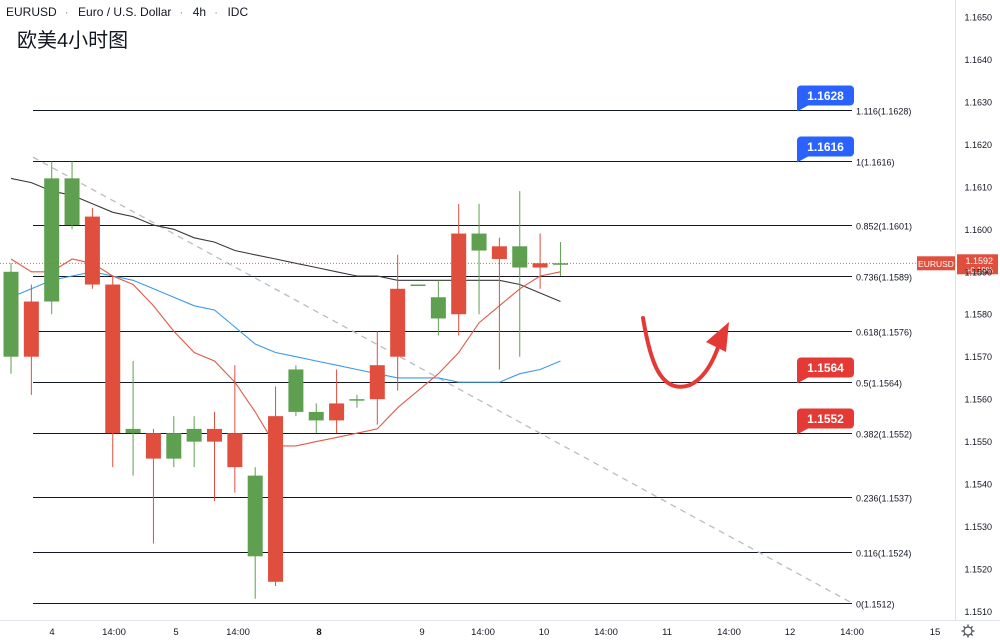  Describe the element at coordinates (883, 112) in the screenshot. I see `fib-level-label: 1.116(1.1628)` at that location.